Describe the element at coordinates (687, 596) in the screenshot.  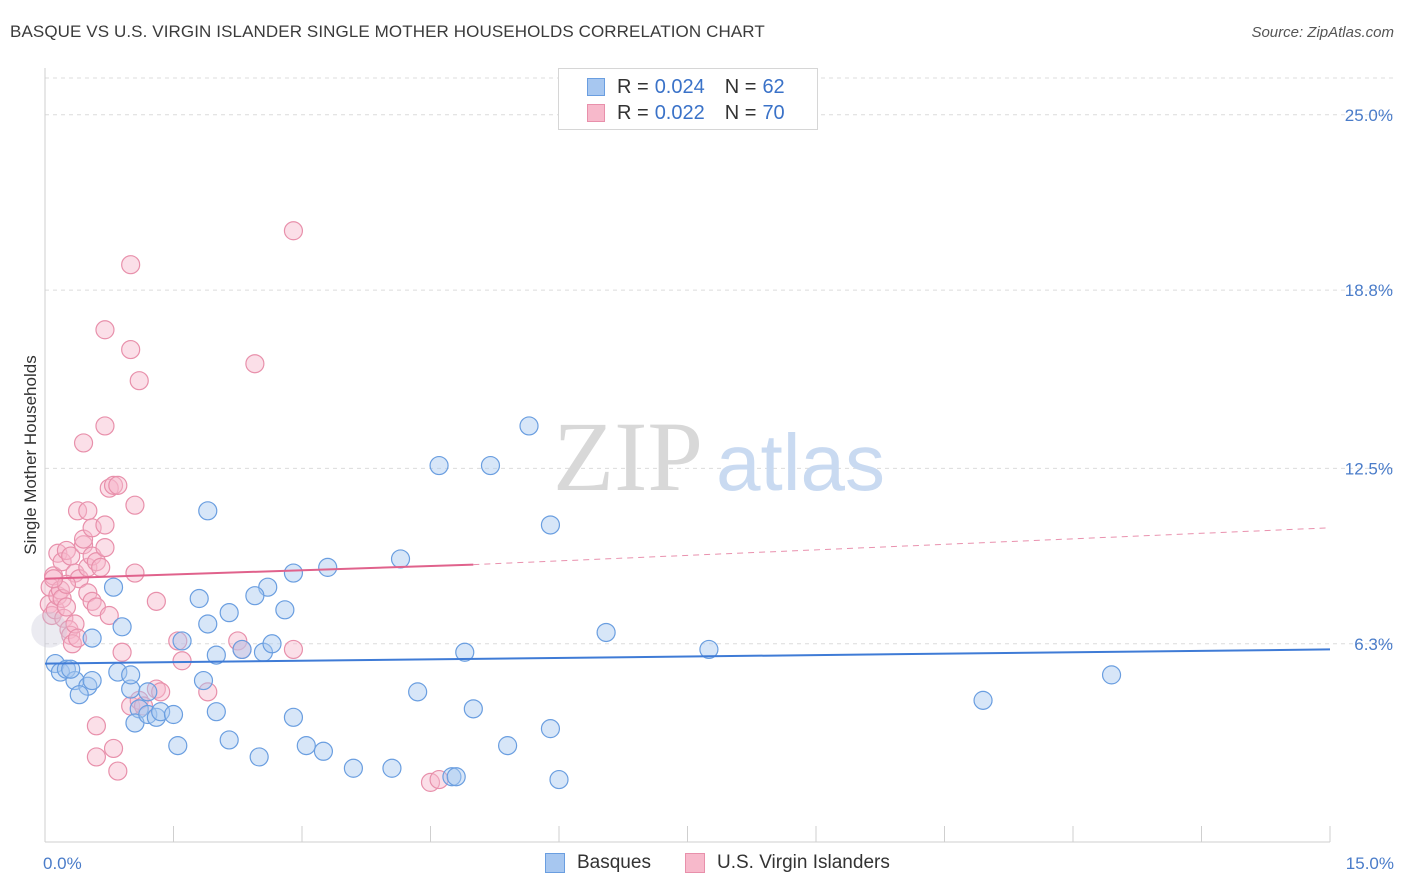
I see `trend-lines` at that location.